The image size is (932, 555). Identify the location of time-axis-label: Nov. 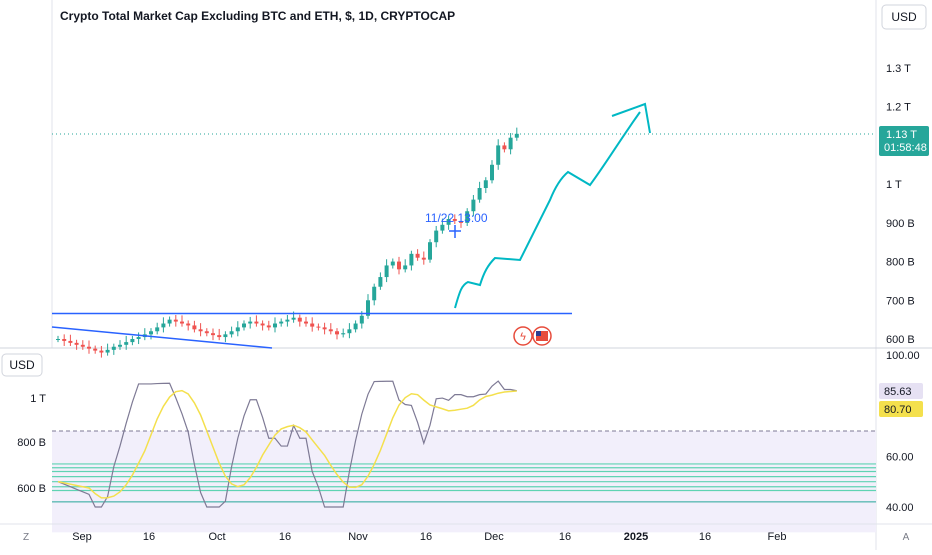
(358, 537).